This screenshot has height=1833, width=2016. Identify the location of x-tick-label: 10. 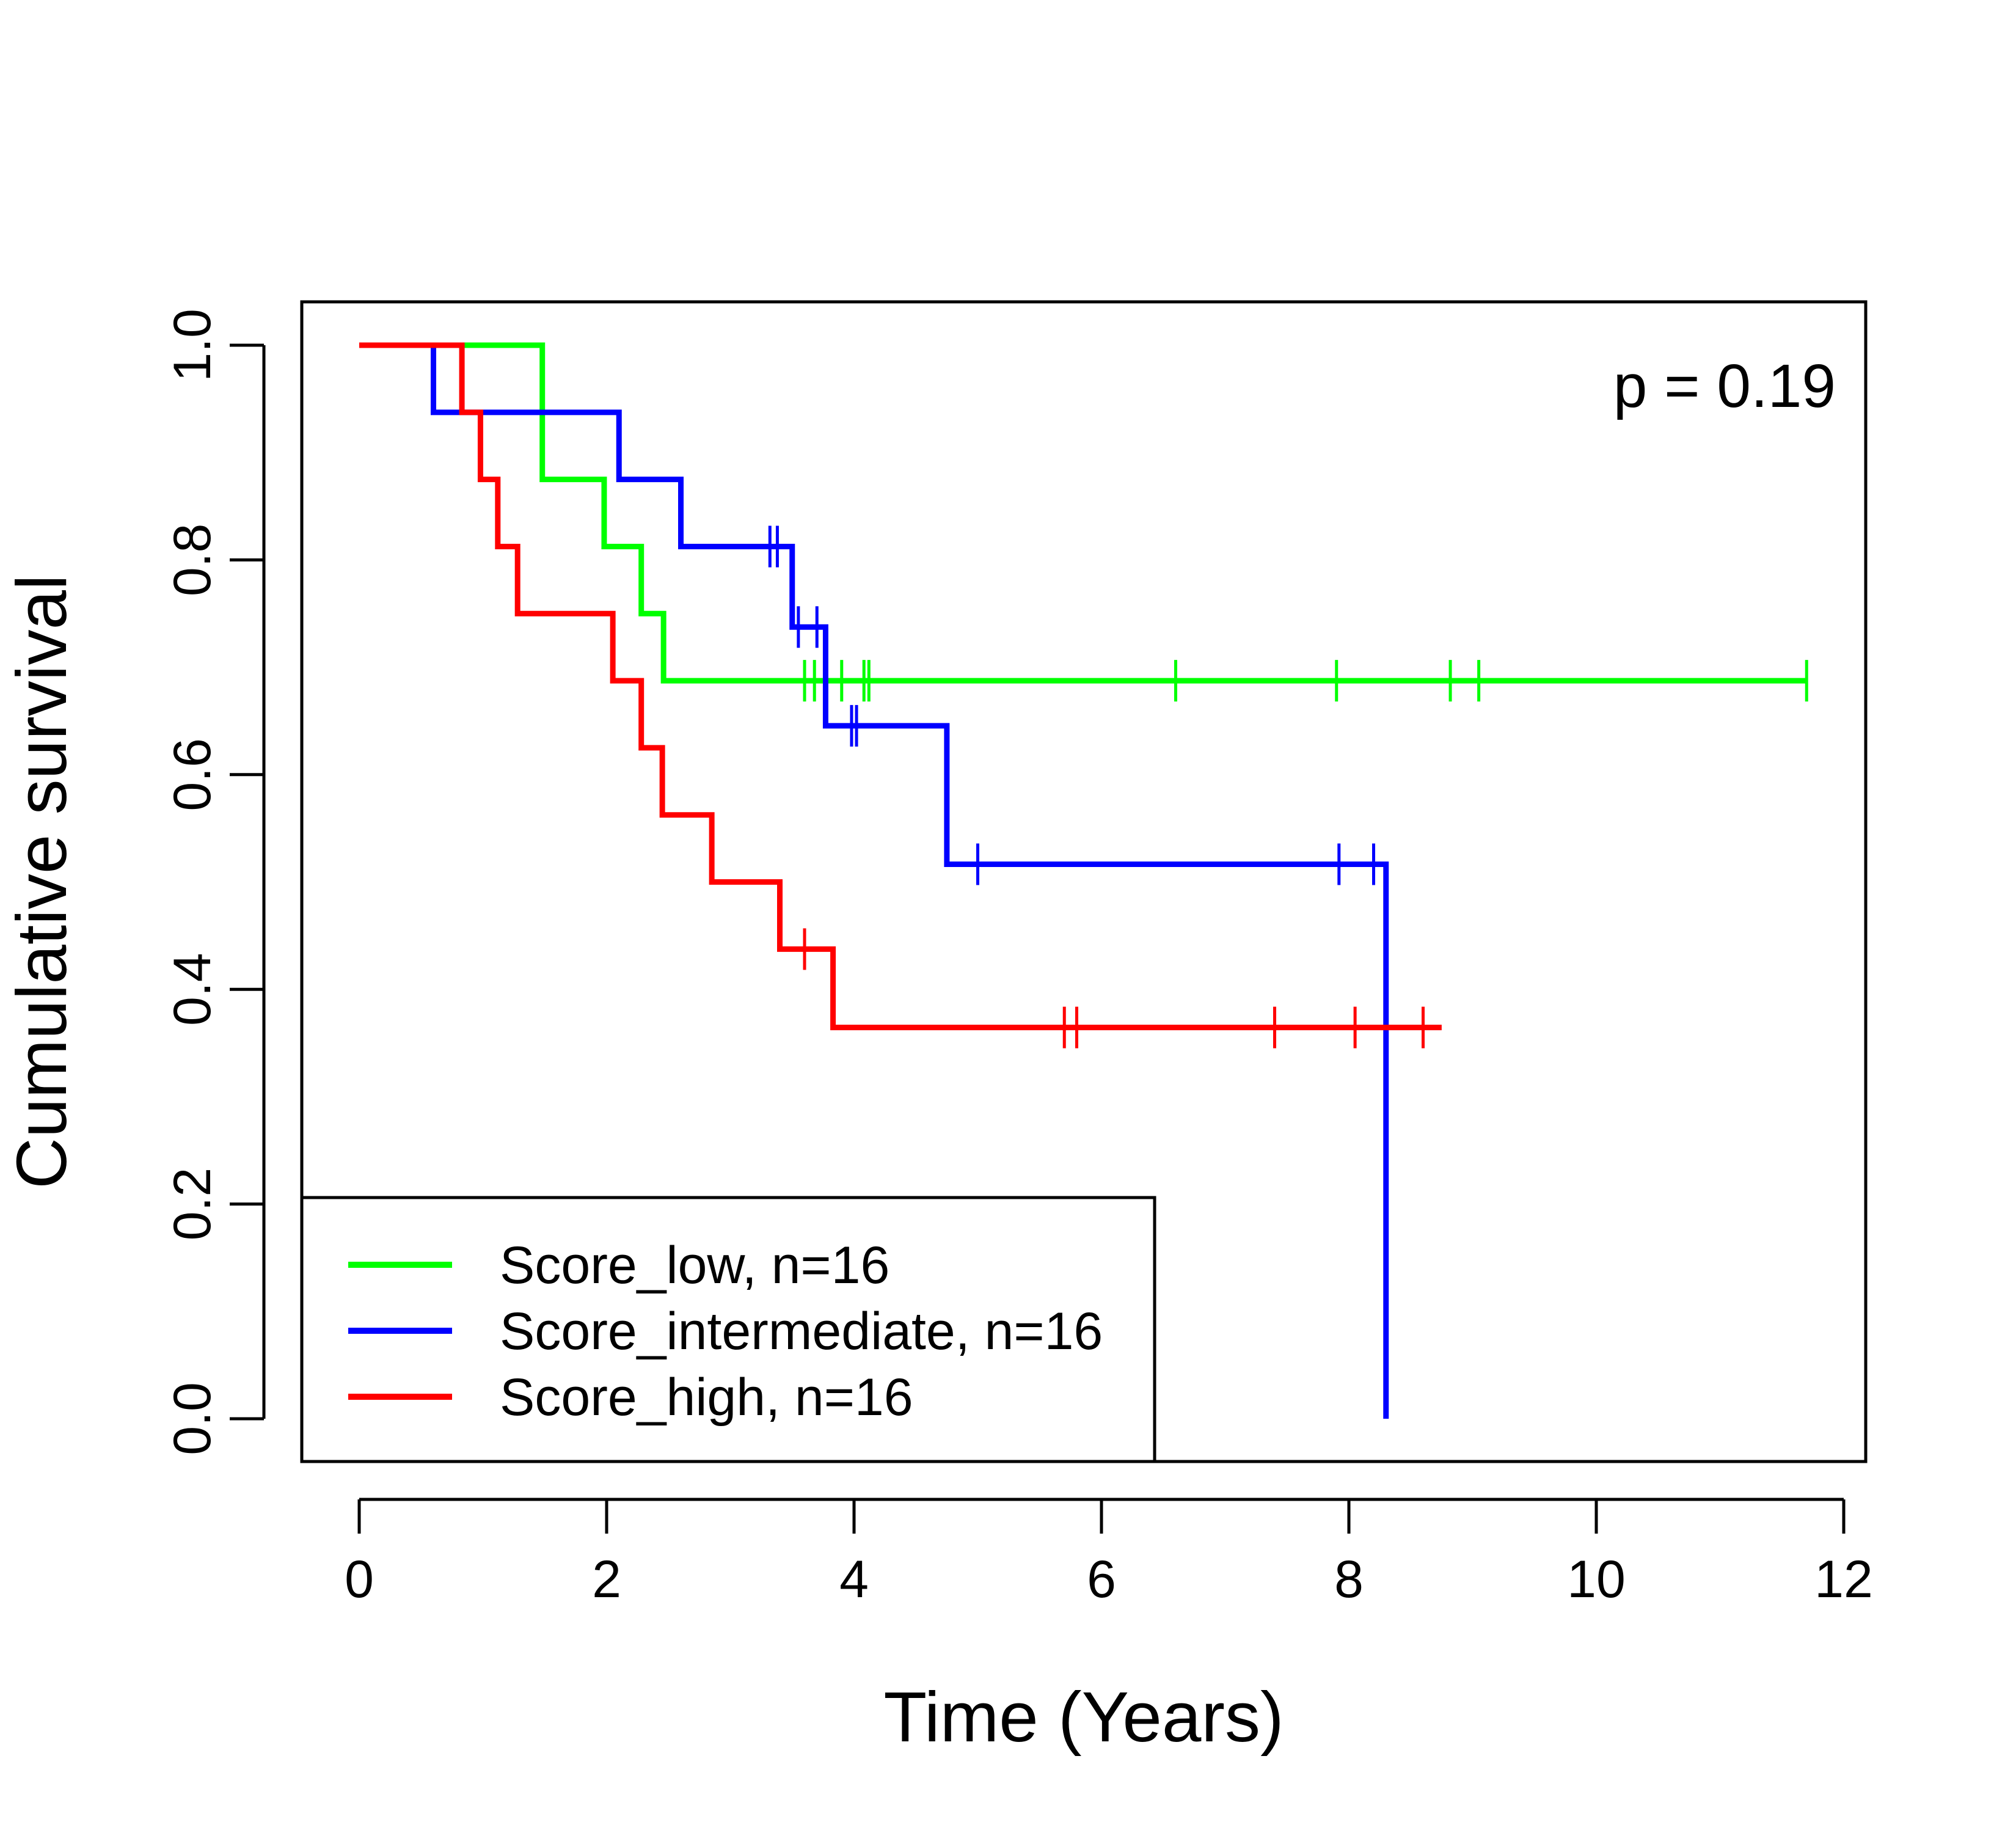
(1596, 1579).